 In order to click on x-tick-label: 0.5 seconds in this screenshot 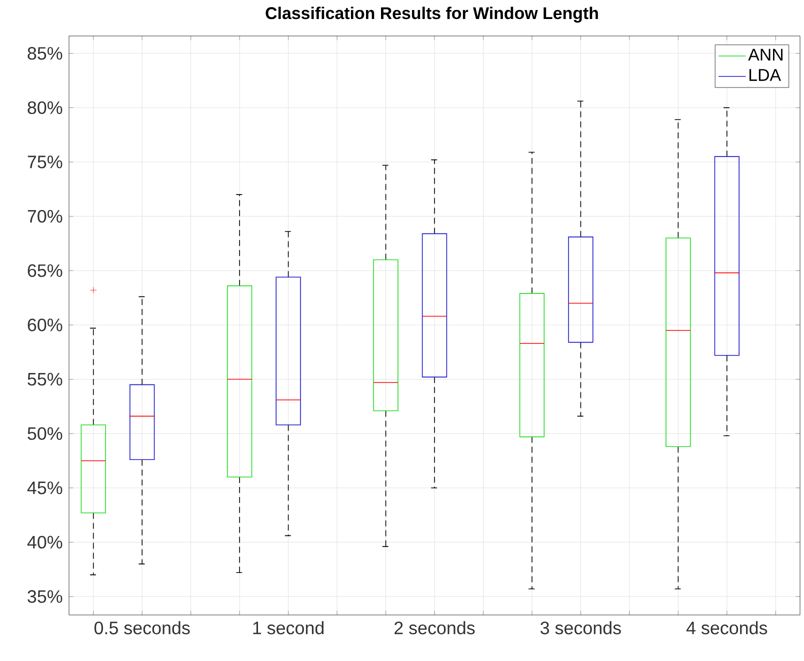, I will do `click(142, 627)`.